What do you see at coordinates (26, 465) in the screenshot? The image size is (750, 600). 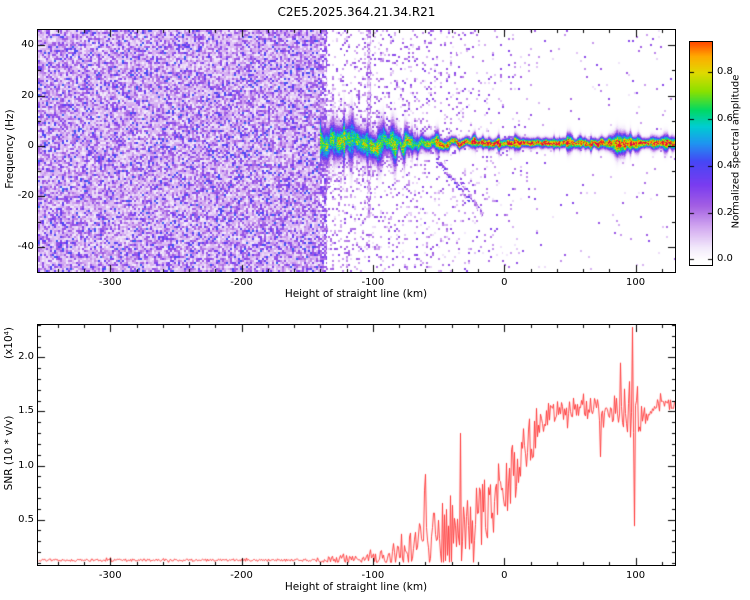 I see `tick-label: 1.0` at bounding box center [26, 465].